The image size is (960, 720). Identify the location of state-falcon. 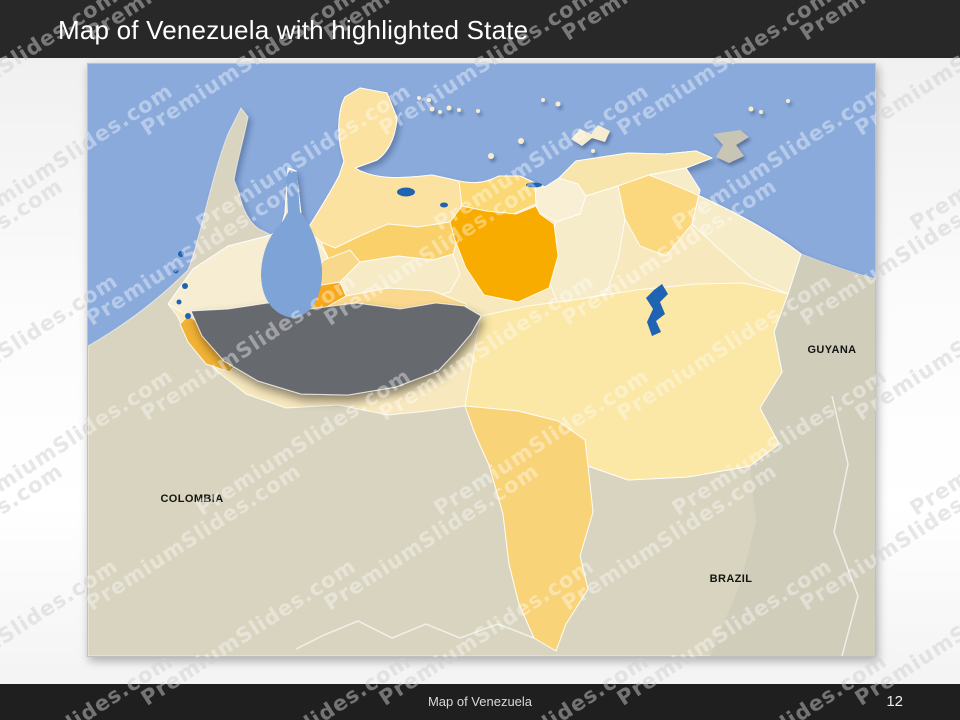
(384, 168).